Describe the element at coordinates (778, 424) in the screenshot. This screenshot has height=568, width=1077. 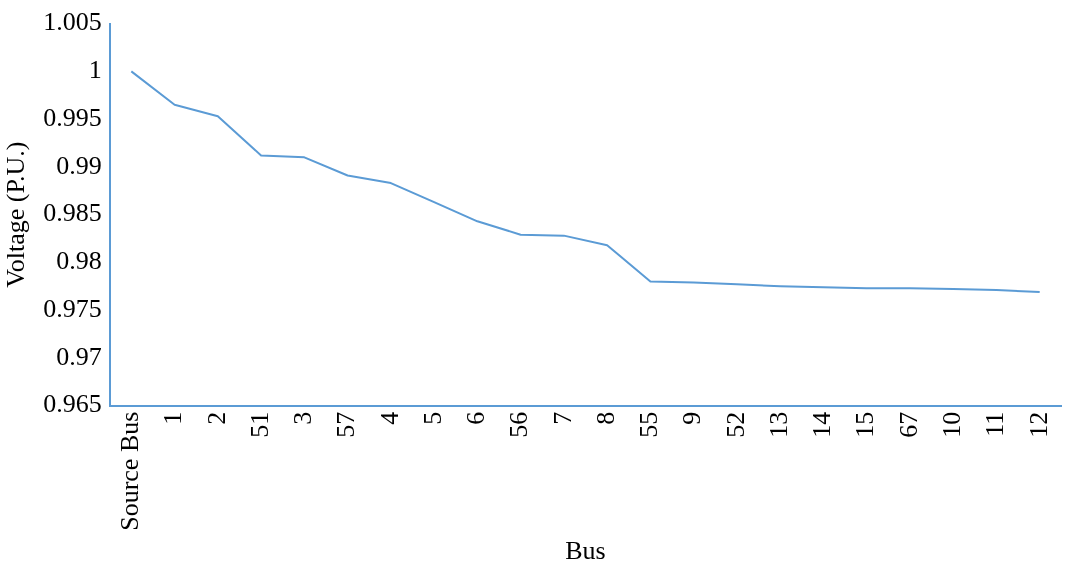
I see `x-tick-label: 13` at that location.